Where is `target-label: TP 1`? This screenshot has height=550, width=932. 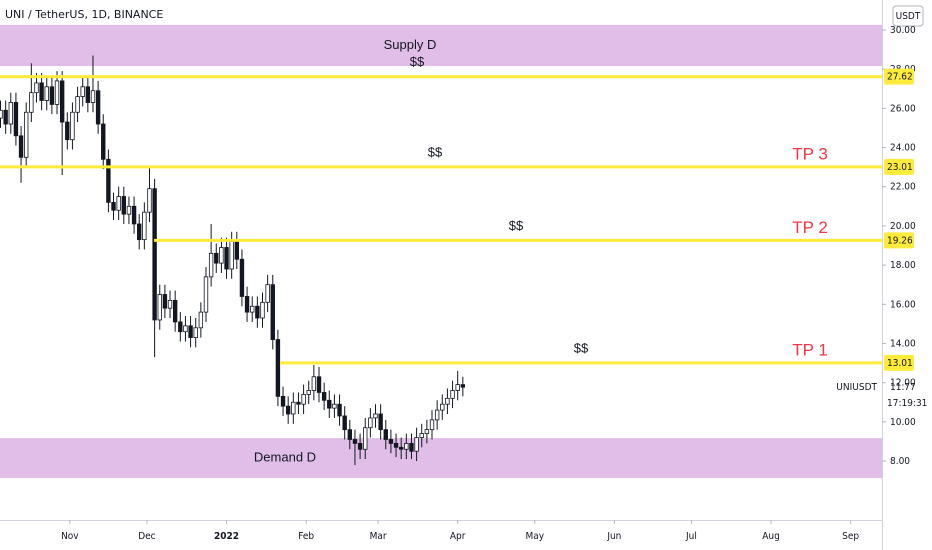 target-label: TP 1 is located at coordinates (810, 349).